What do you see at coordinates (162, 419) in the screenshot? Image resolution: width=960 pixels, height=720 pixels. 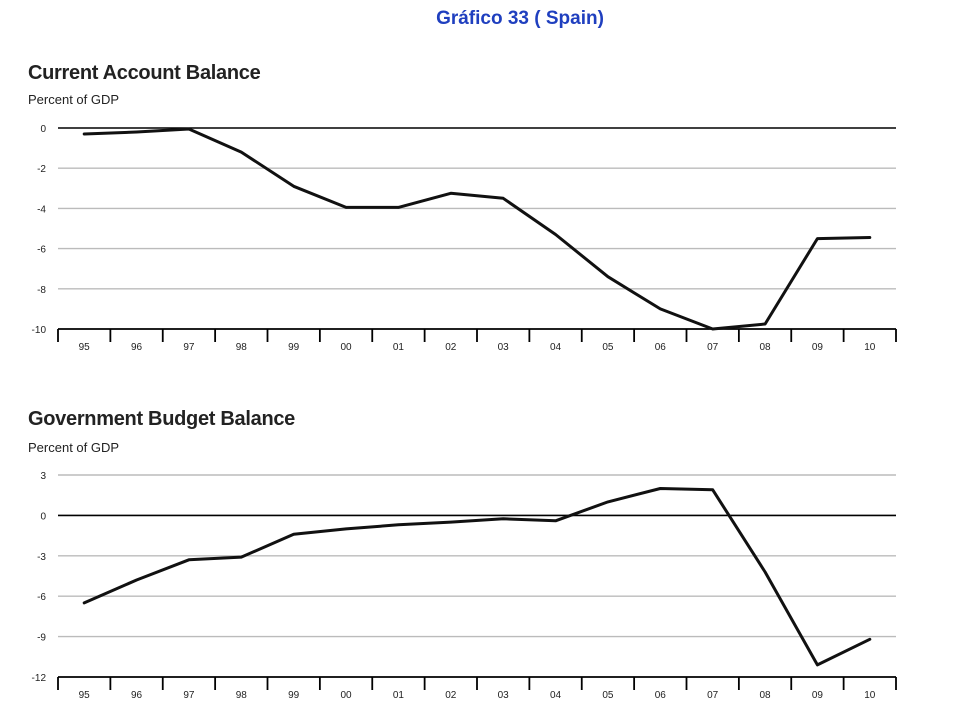 I see `chart-title-budget: Government Budget Balance` at bounding box center [162, 419].